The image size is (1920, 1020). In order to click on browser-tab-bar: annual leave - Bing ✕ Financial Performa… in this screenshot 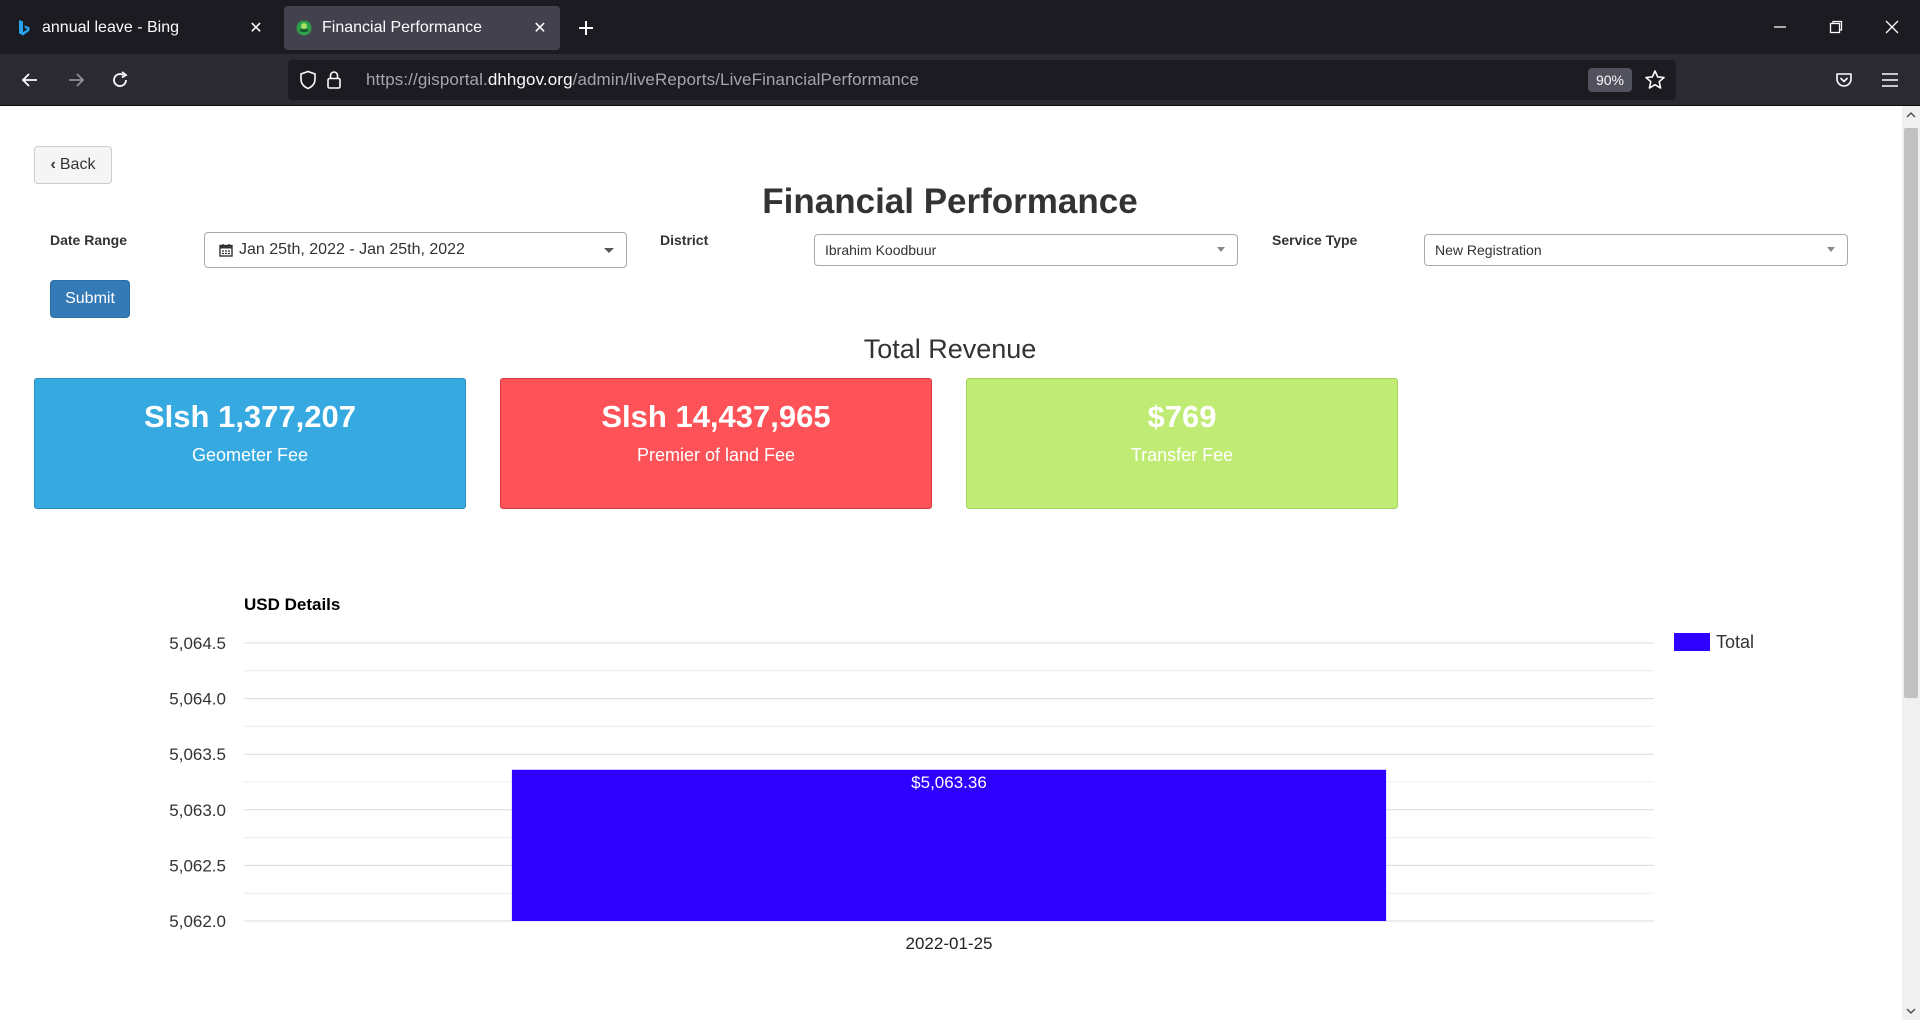, I will do `click(960, 27)`.